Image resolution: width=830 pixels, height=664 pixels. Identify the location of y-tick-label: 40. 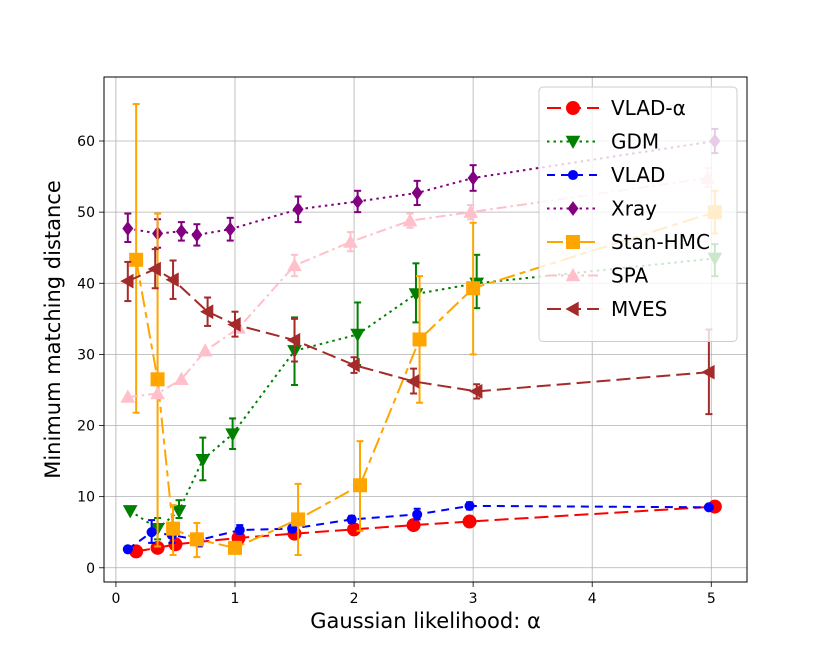
(86, 284).